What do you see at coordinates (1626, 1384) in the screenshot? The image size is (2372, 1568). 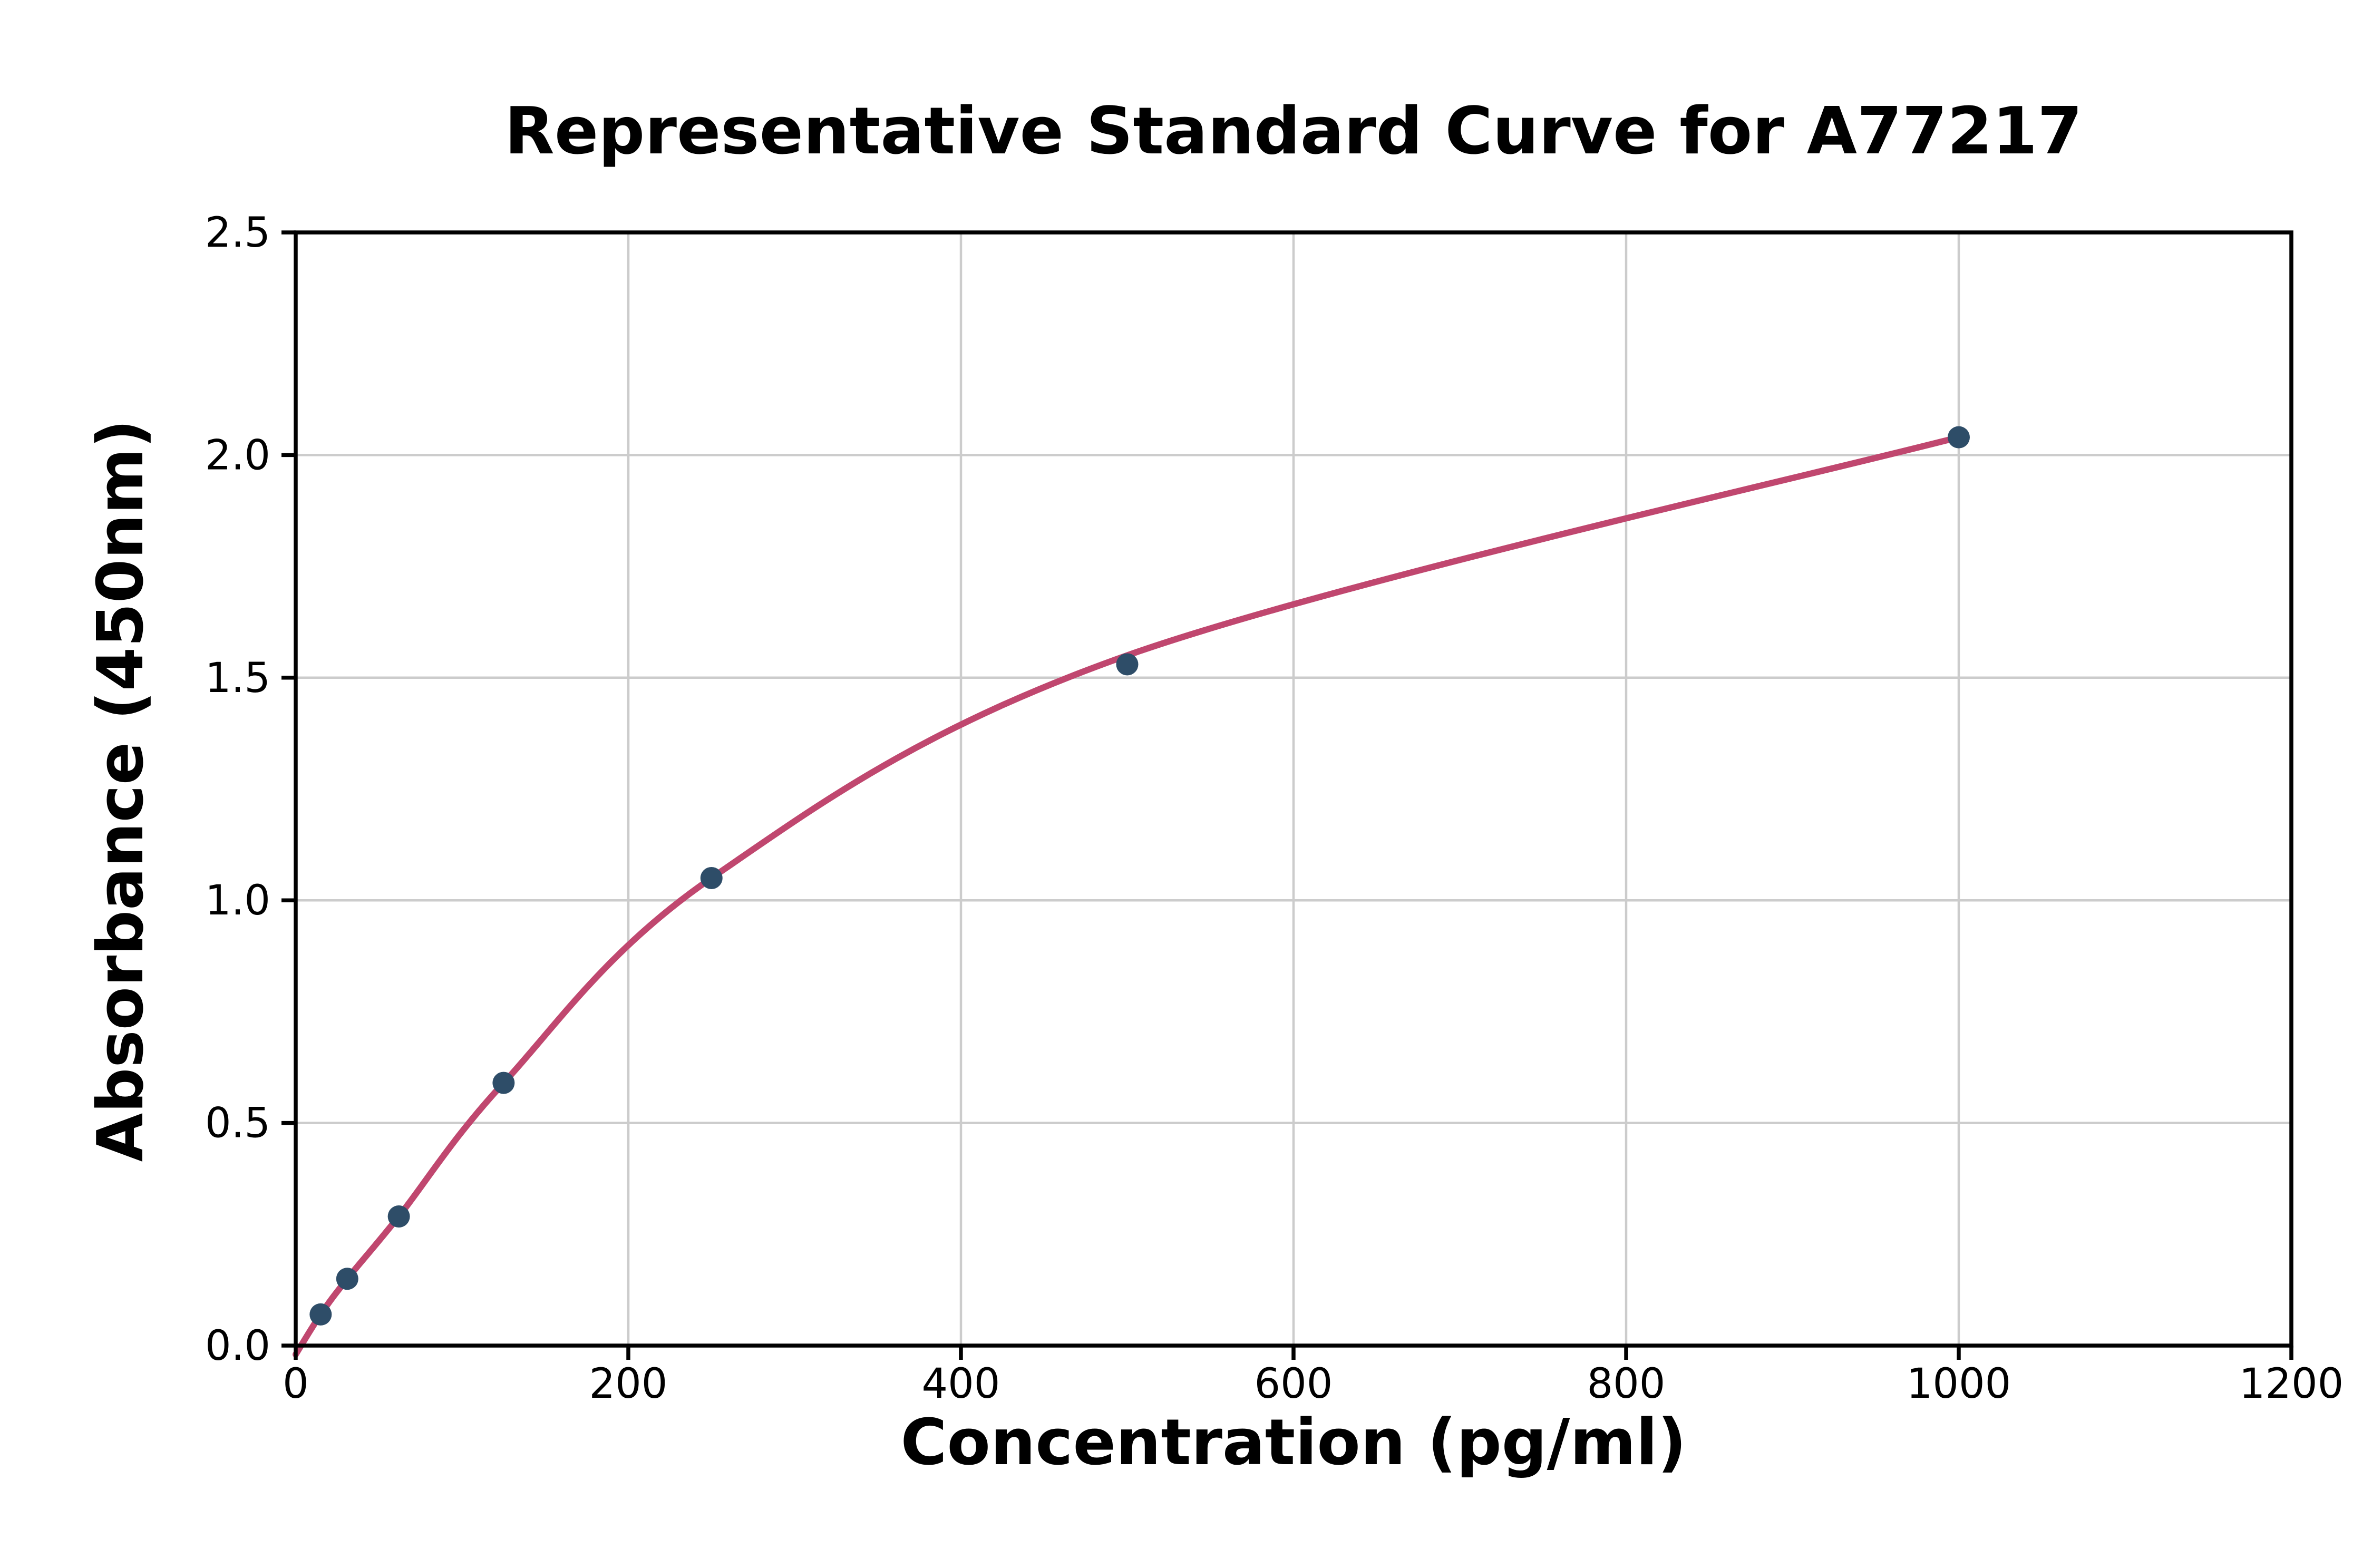 I see `x-tick-label: 800` at bounding box center [1626, 1384].